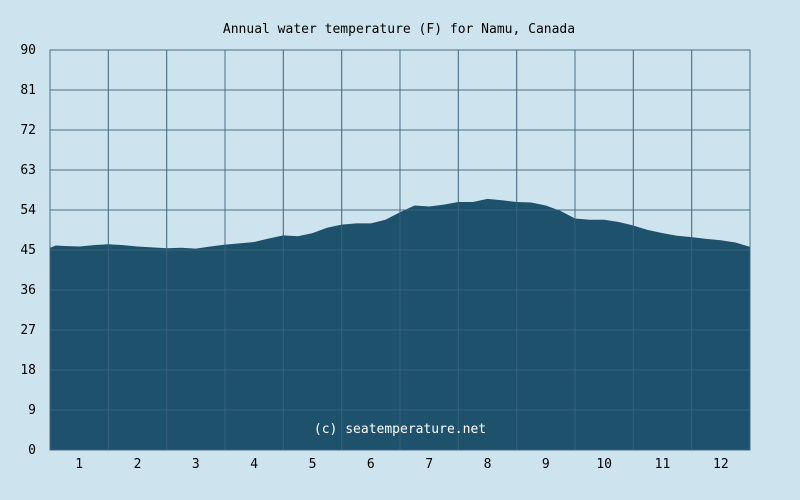 This screenshot has height=500, width=800. I want to click on y-tick-label: 36, so click(28, 290).